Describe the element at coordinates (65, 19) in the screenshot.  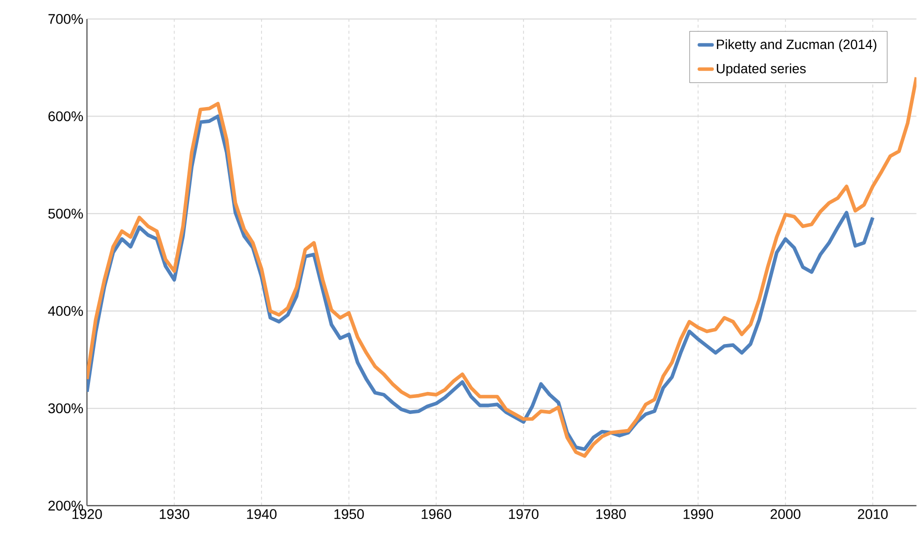
I see `y-tick-label: 700%` at that location.